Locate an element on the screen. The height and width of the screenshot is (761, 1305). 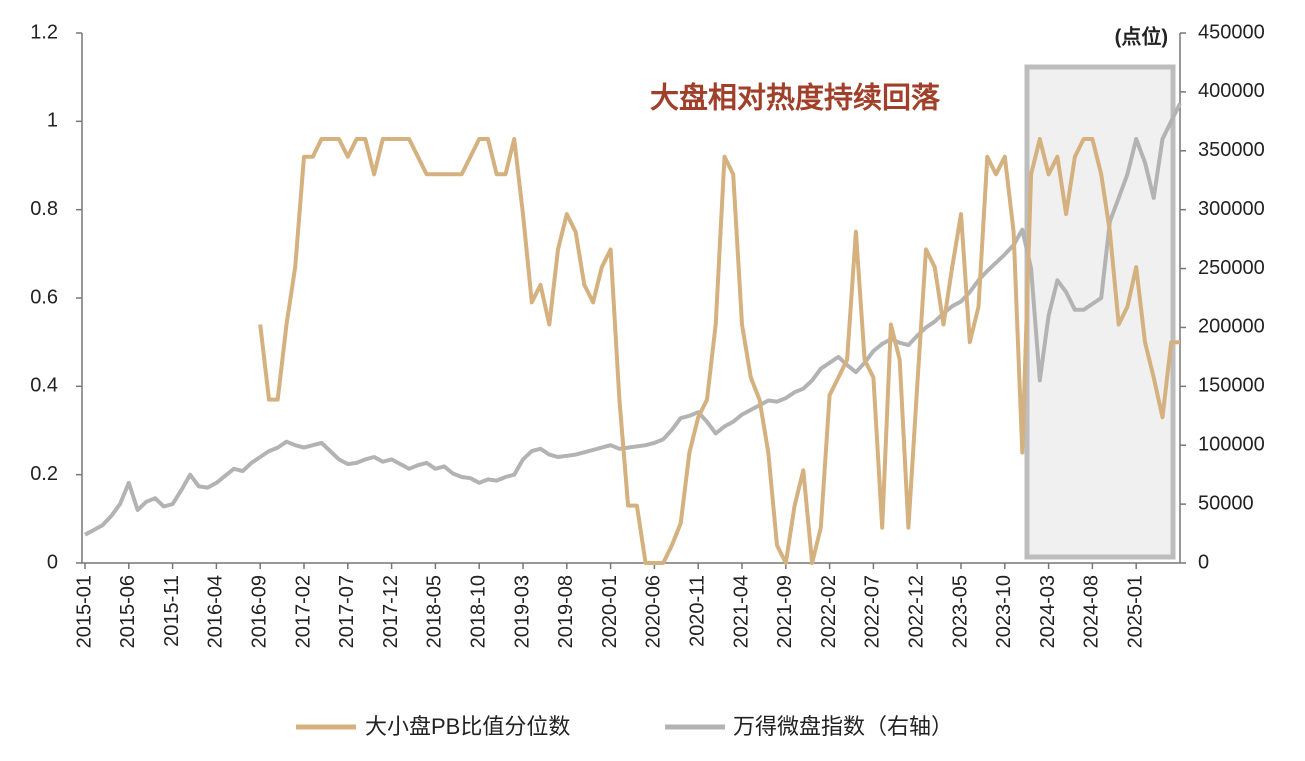
y2-tick-label: 400000 is located at coordinates (1231, 91).